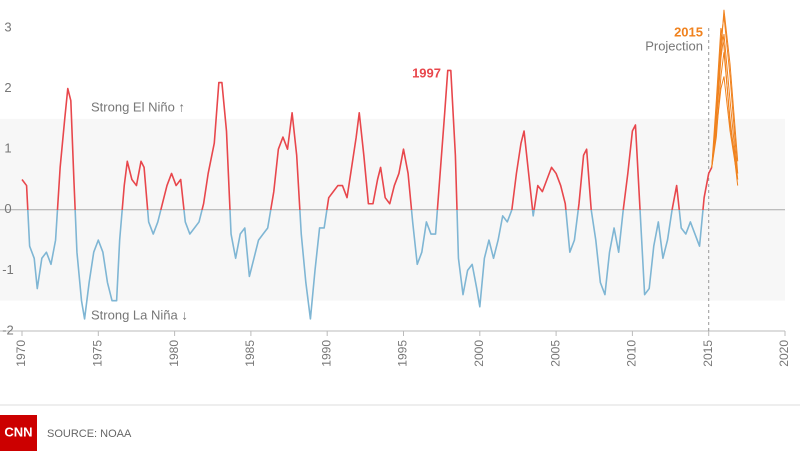 The height and width of the screenshot is (451, 800). What do you see at coordinates (174, 353) in the screenshot?
I see `x-tick-label: 1980` at bounding box center [174, 353].